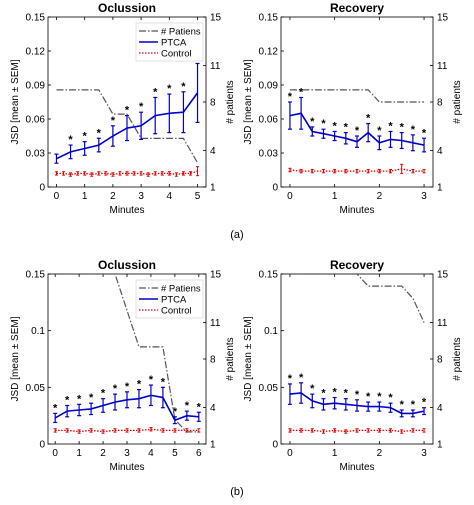  What do you see at coordinates (269, 120) in the screenshot?
I see `y-tick-label: 0.06` at bounding box center [269, 120].